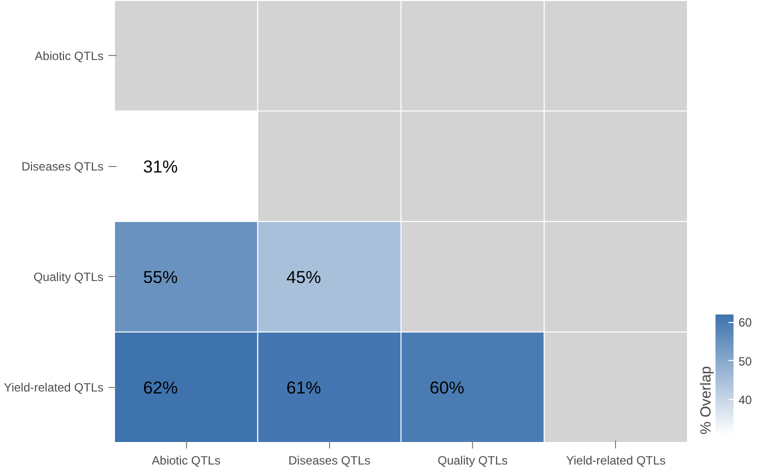 Image resolution: width=762 pixels, height=470 pixels. I want to click on color-bar-label: 40, so click(745, 400).